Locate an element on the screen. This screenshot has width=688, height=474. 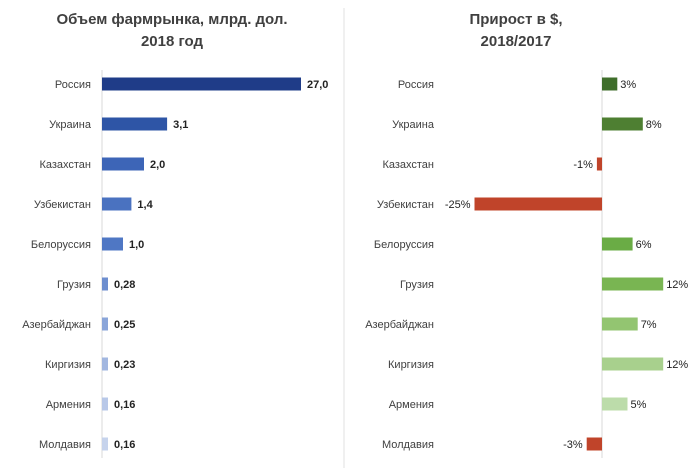
left-category-label: Грузия is located at coordinates (74, 285).